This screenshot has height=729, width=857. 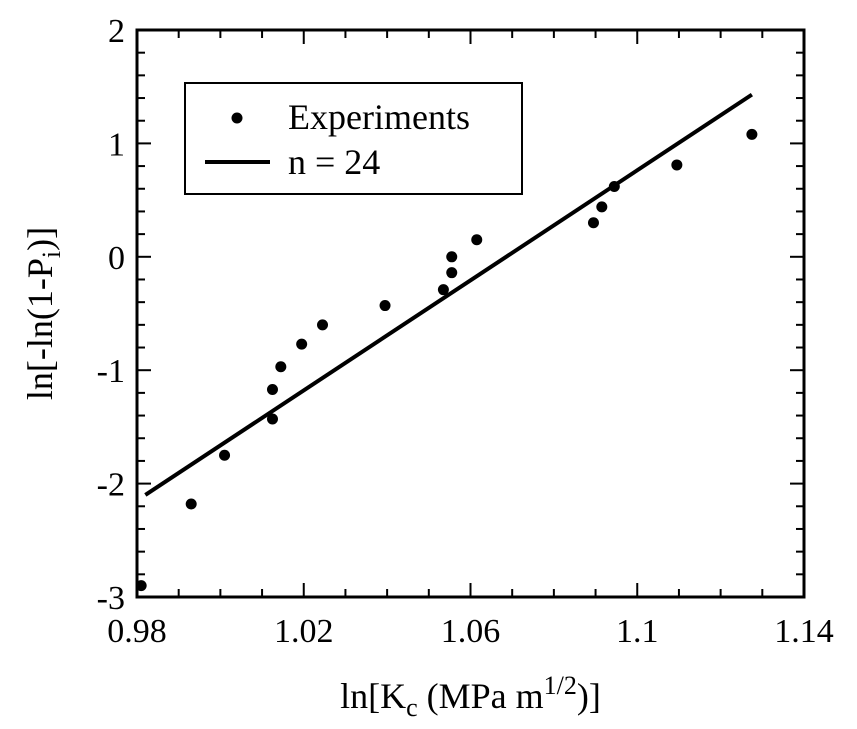 What do you see at coordinates (353, 138) in the screenshot?
I see `legend-box` at bounding box center [353, 138].